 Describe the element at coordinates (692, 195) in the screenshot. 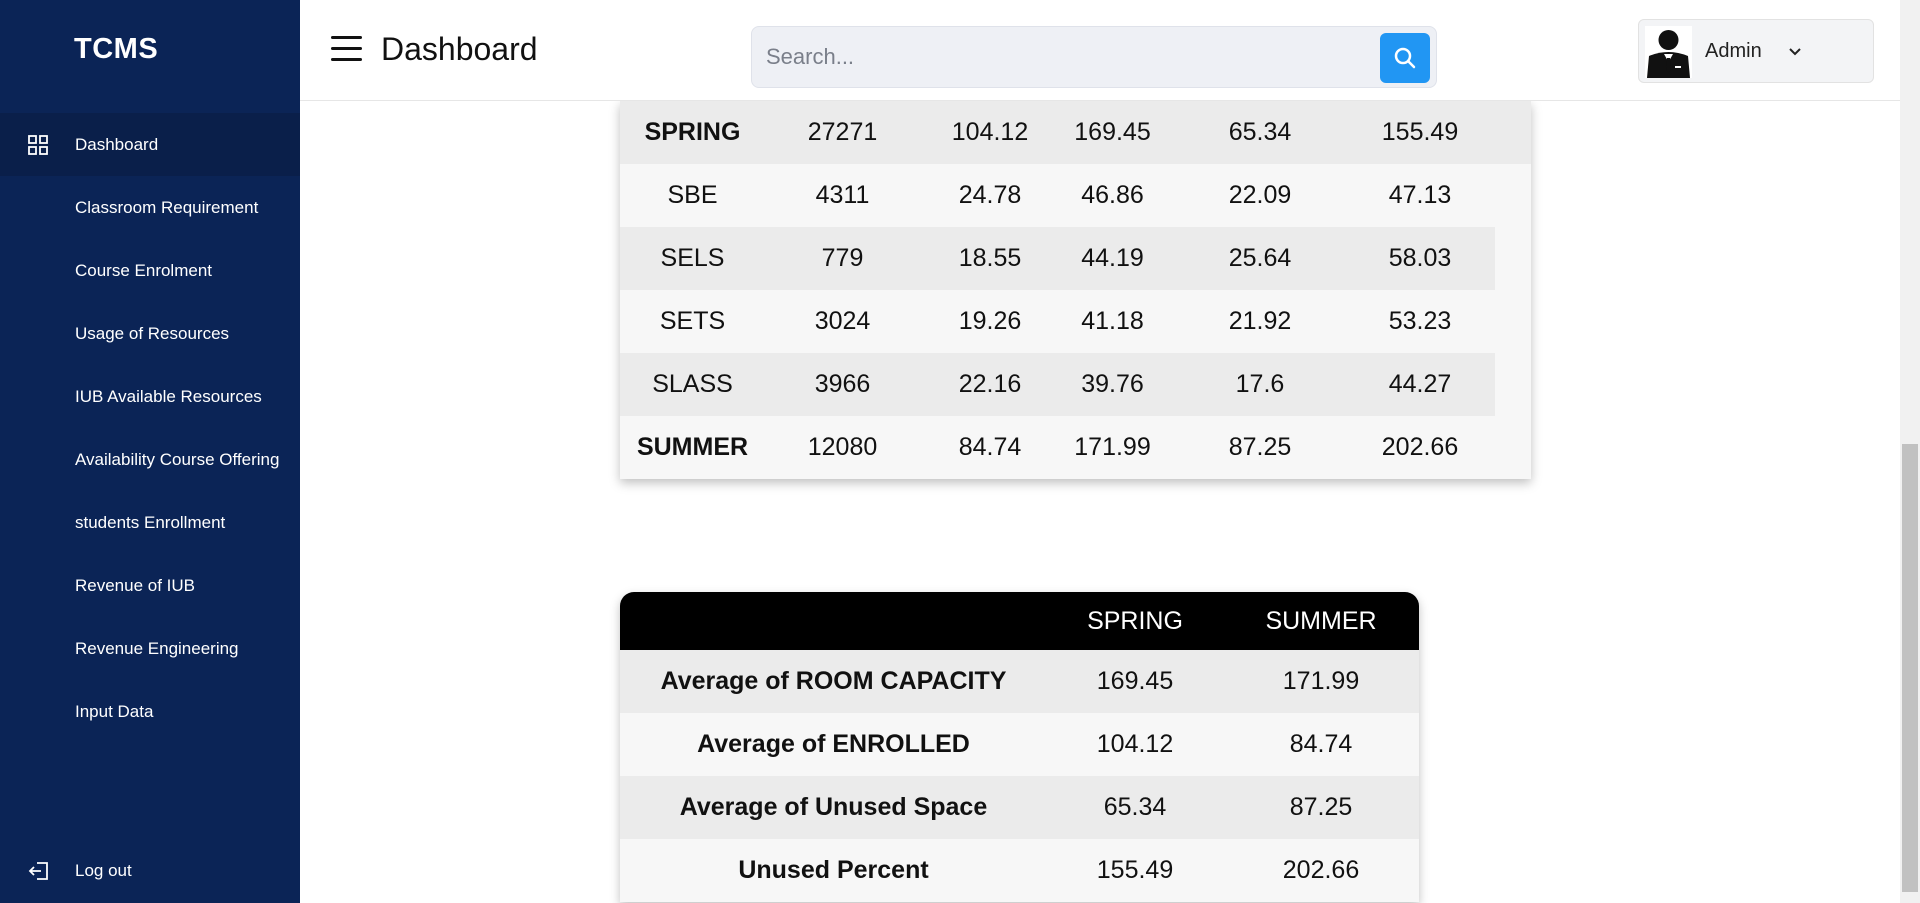

I see `row-label: SBE` at that location.